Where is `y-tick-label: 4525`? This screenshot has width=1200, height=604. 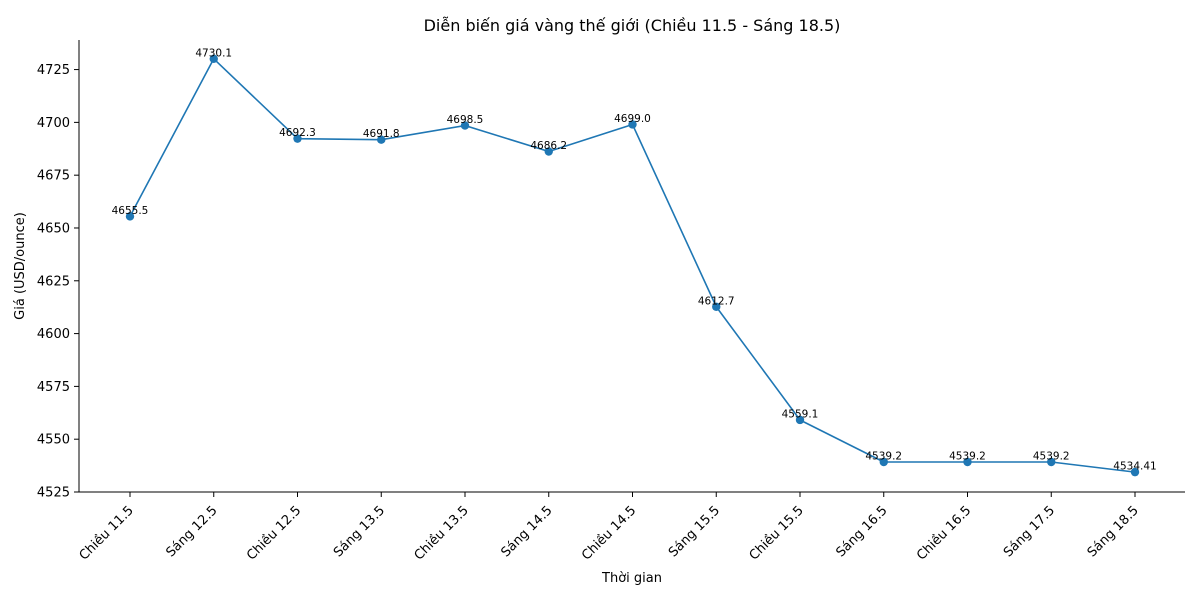 y-tick-label: 4525 is located at coordinates (53, 493).